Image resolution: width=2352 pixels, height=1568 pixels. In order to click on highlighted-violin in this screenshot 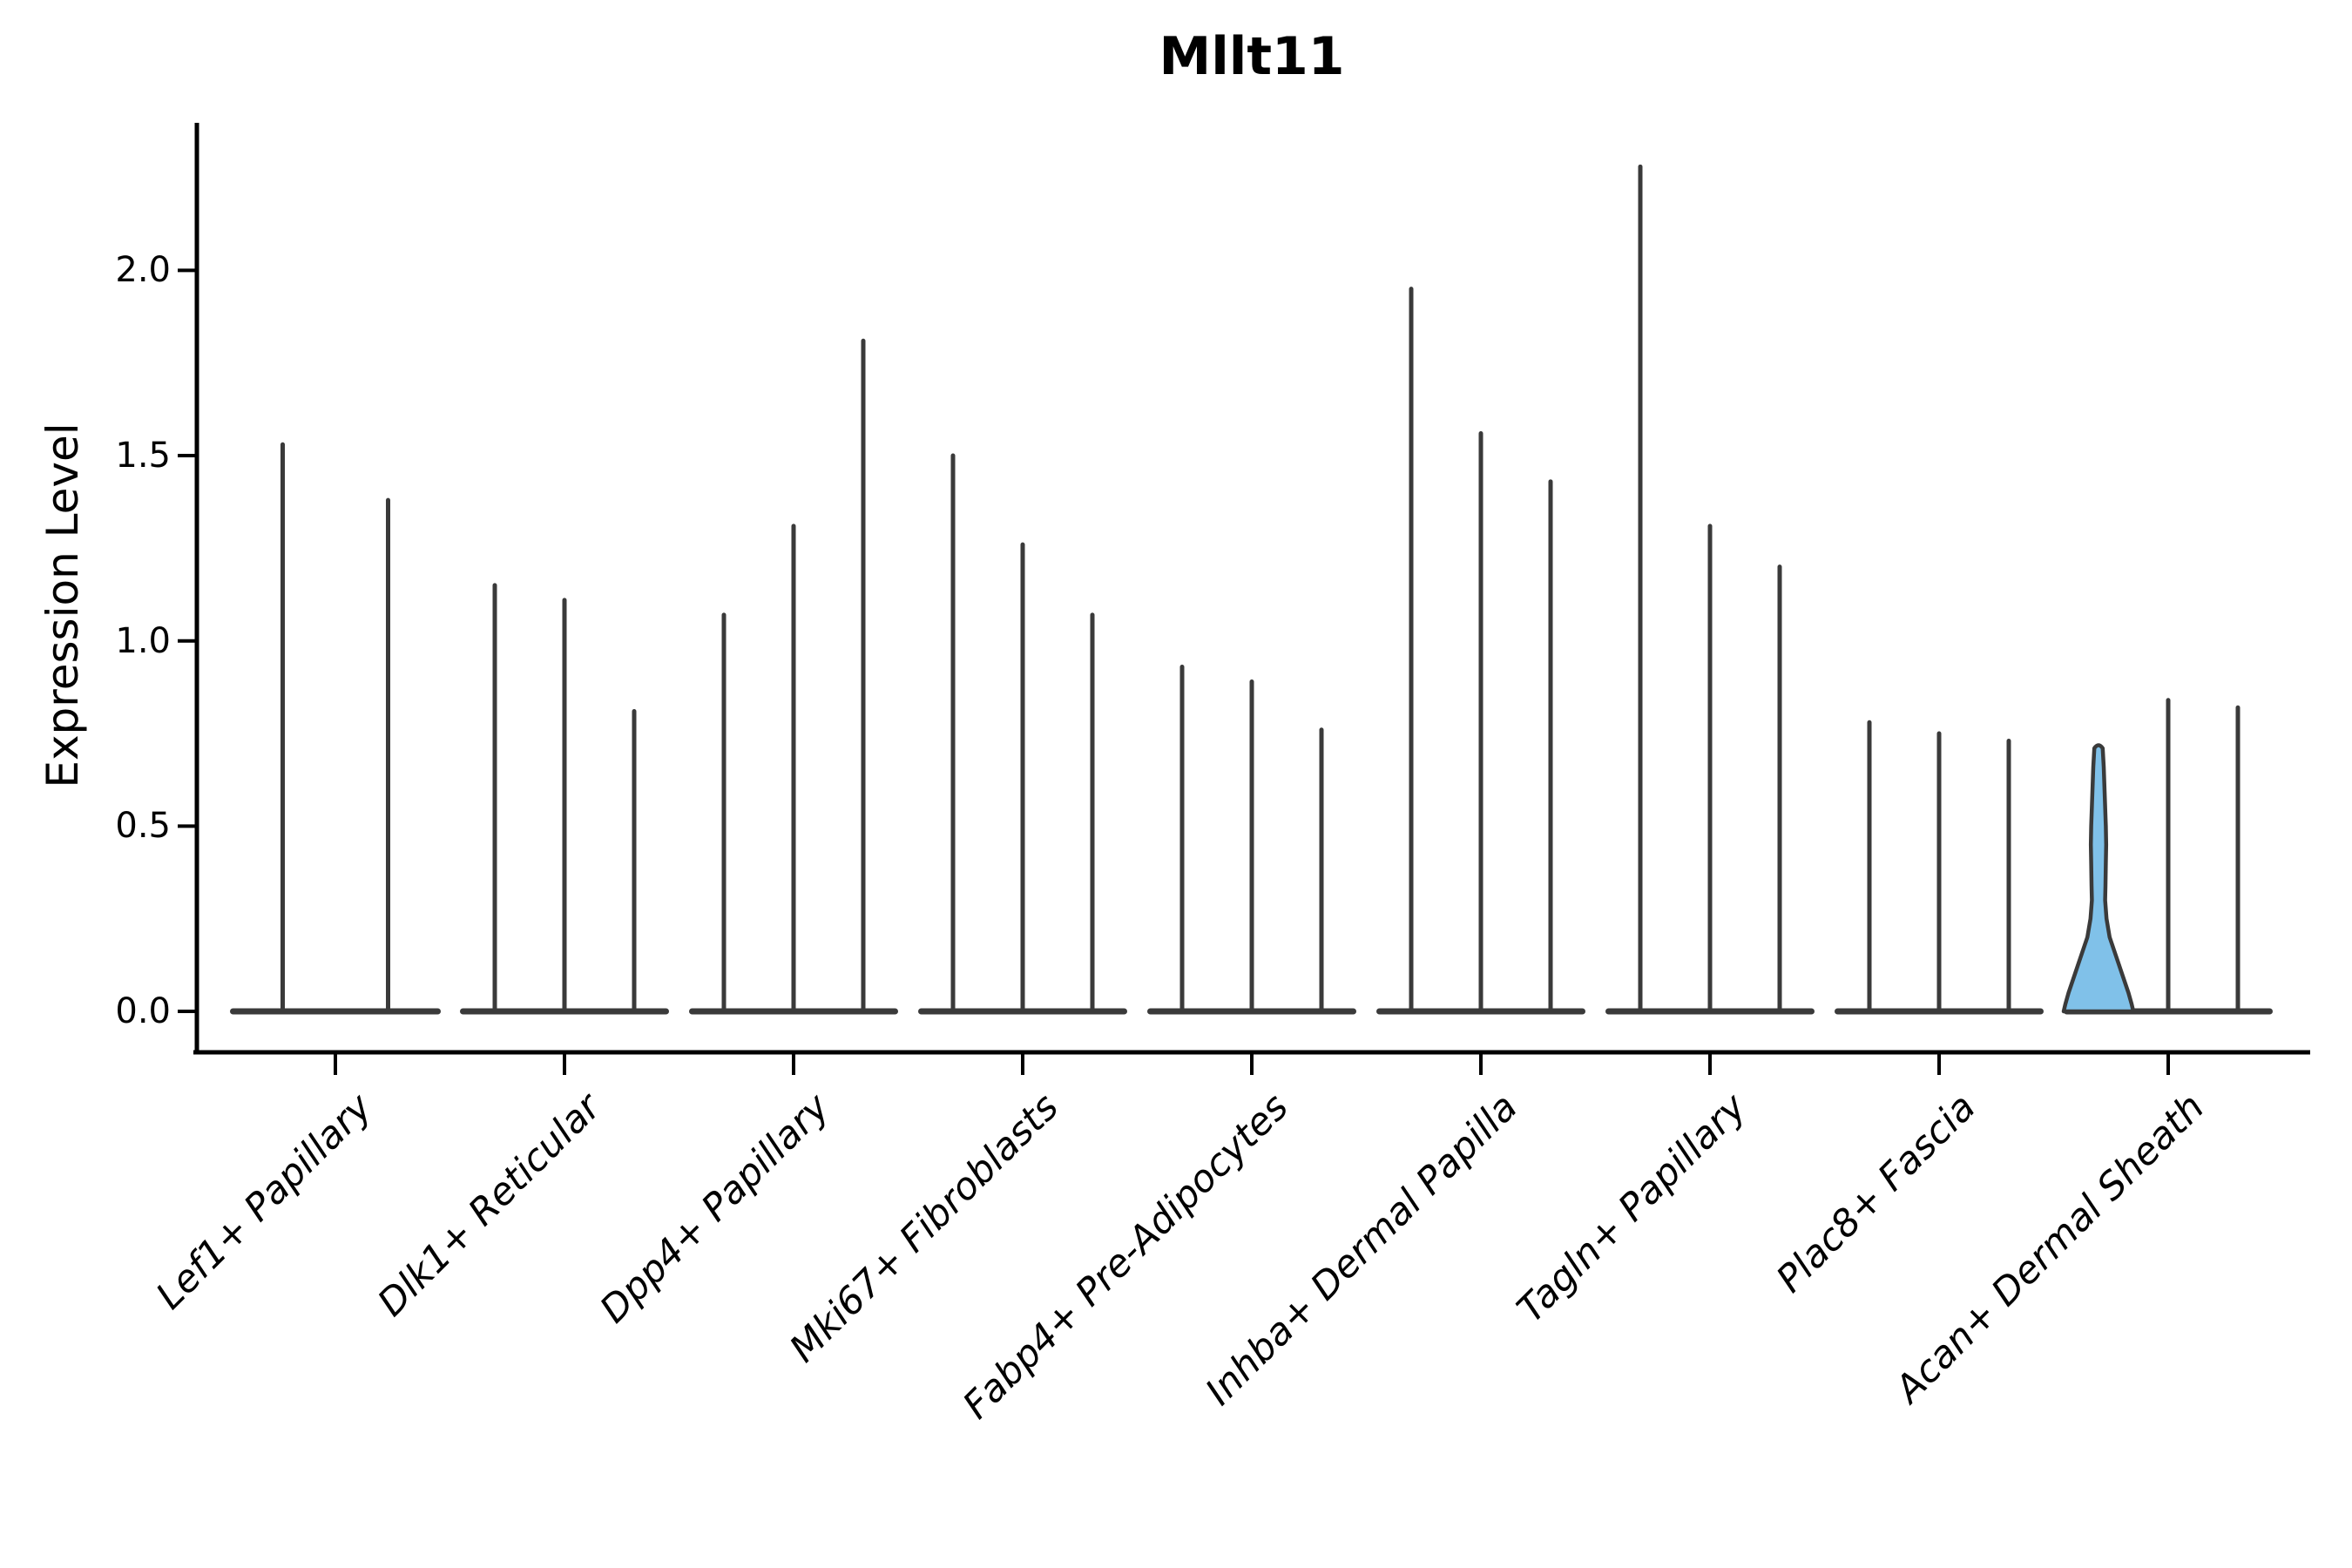, I will do `click(2098, 879)`.